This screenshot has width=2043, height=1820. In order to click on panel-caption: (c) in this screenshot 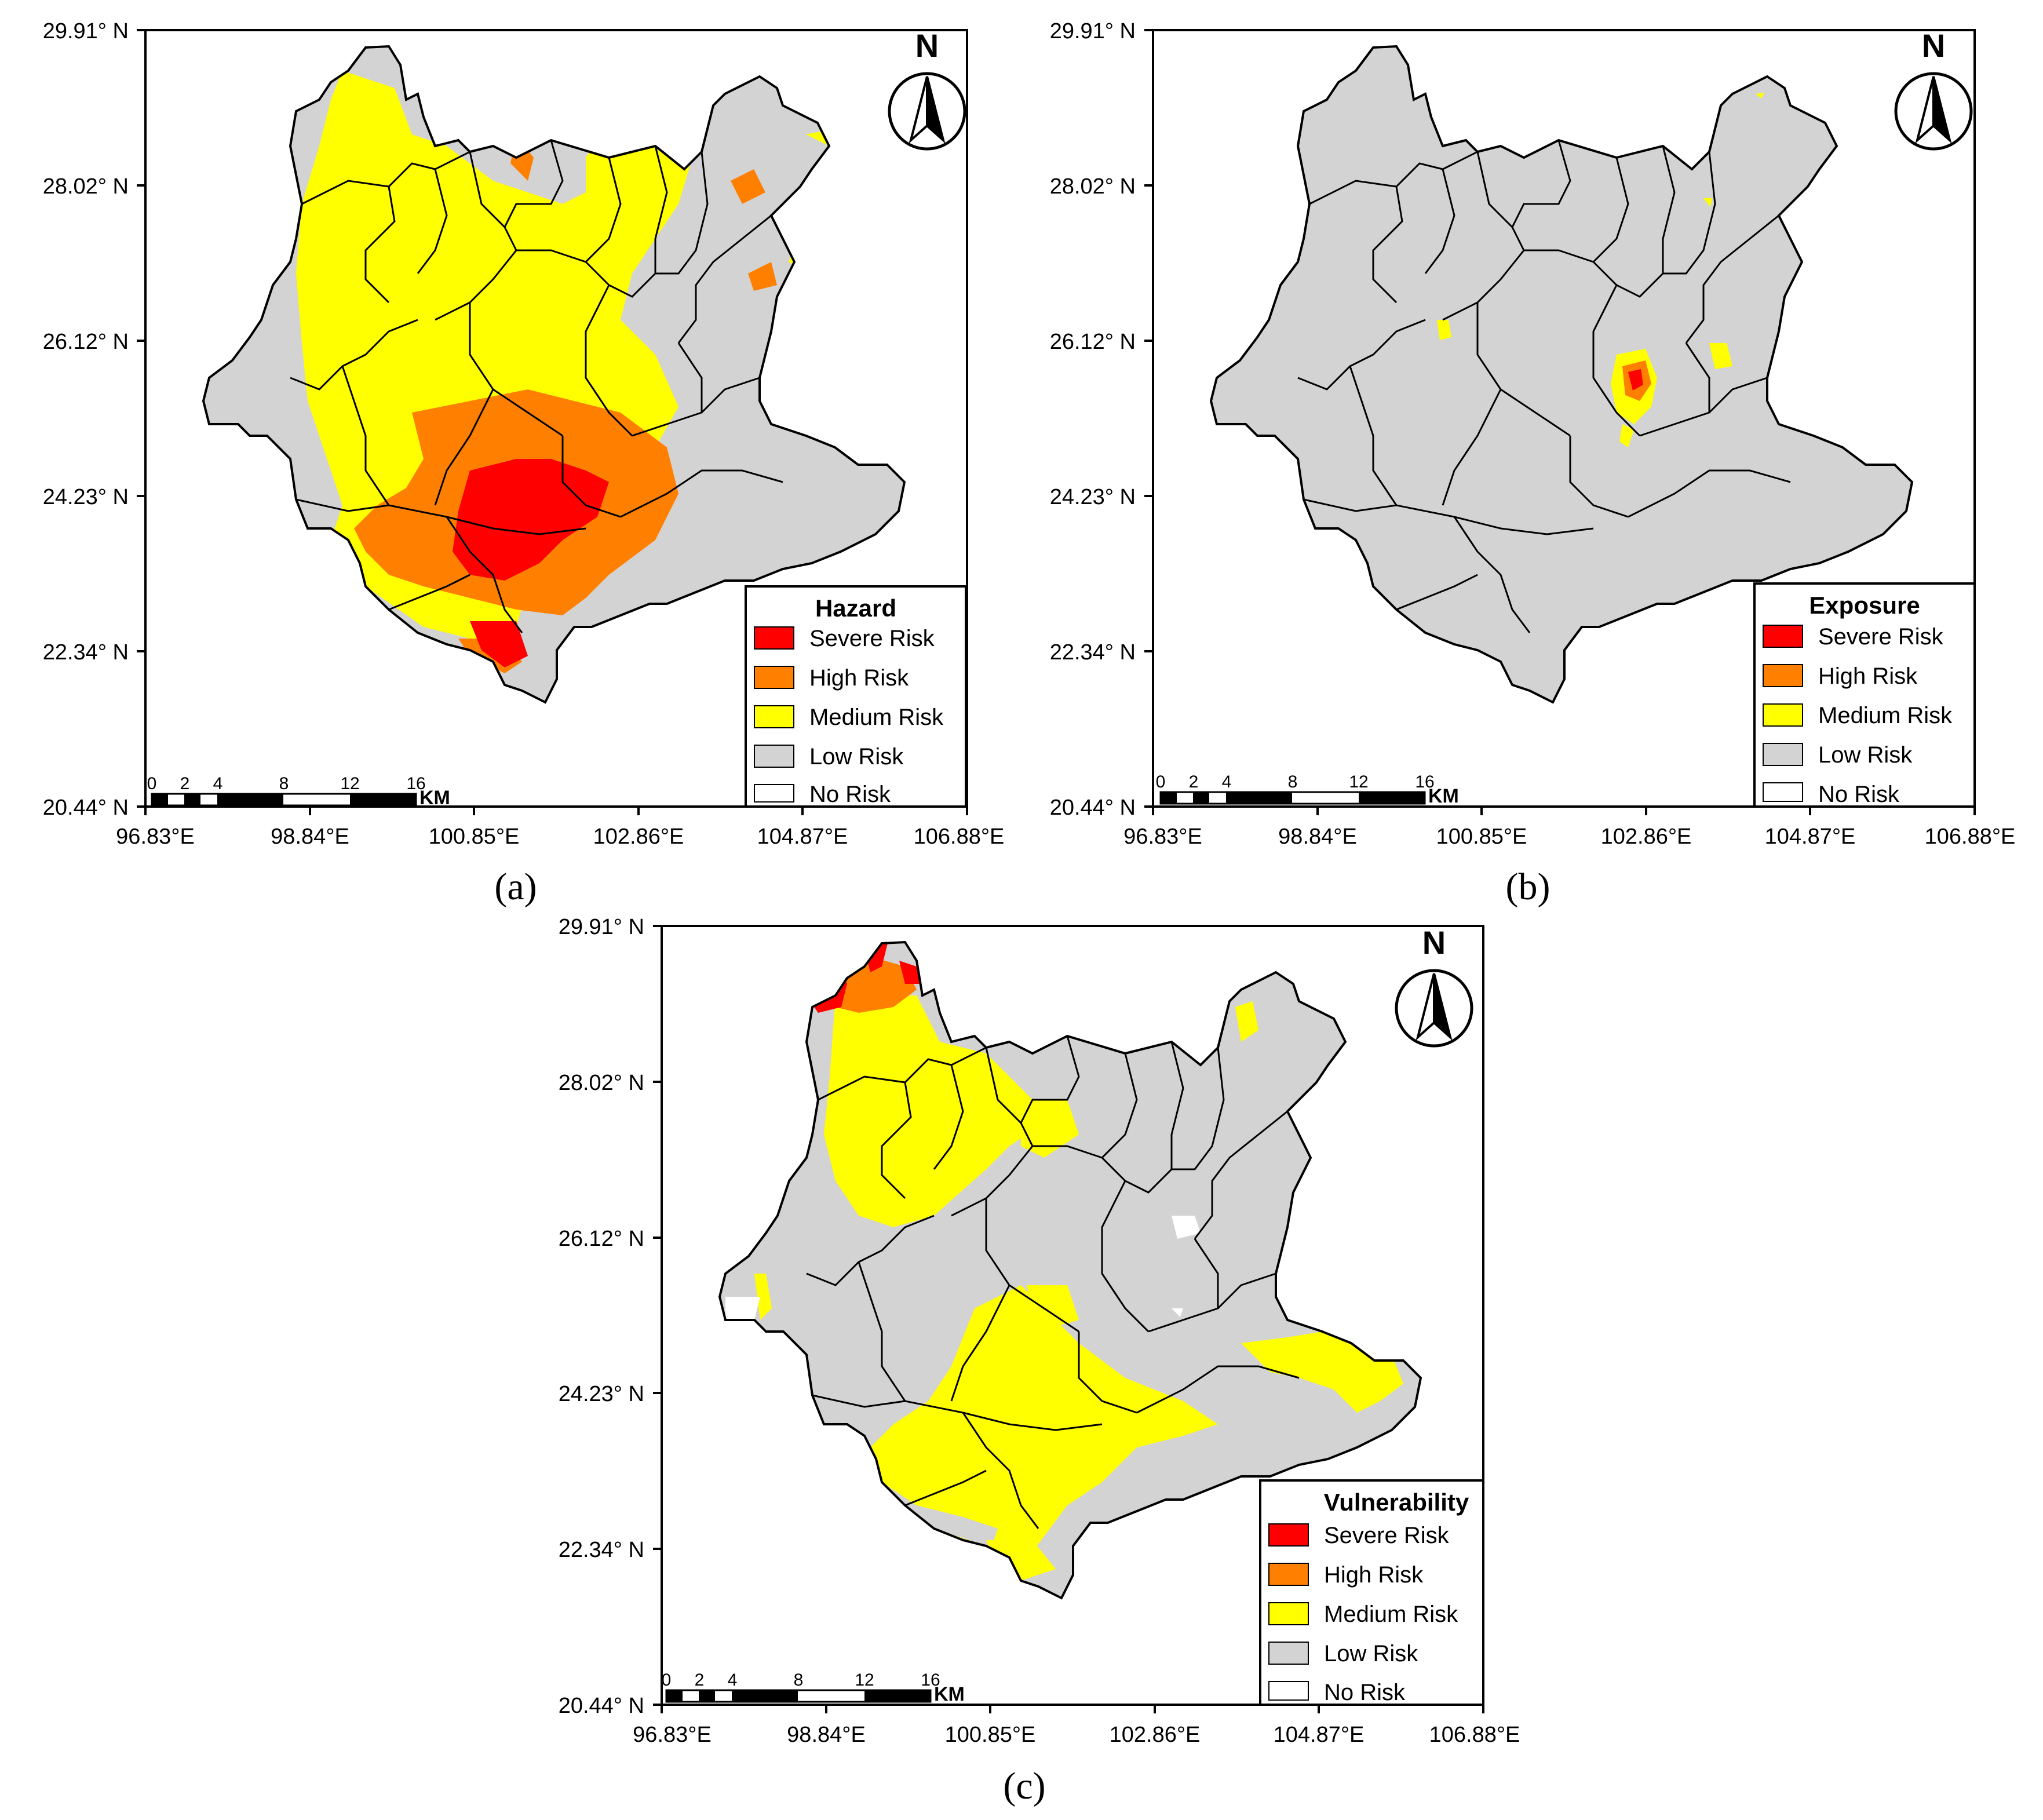, I will do `click(1024, 1786)`.